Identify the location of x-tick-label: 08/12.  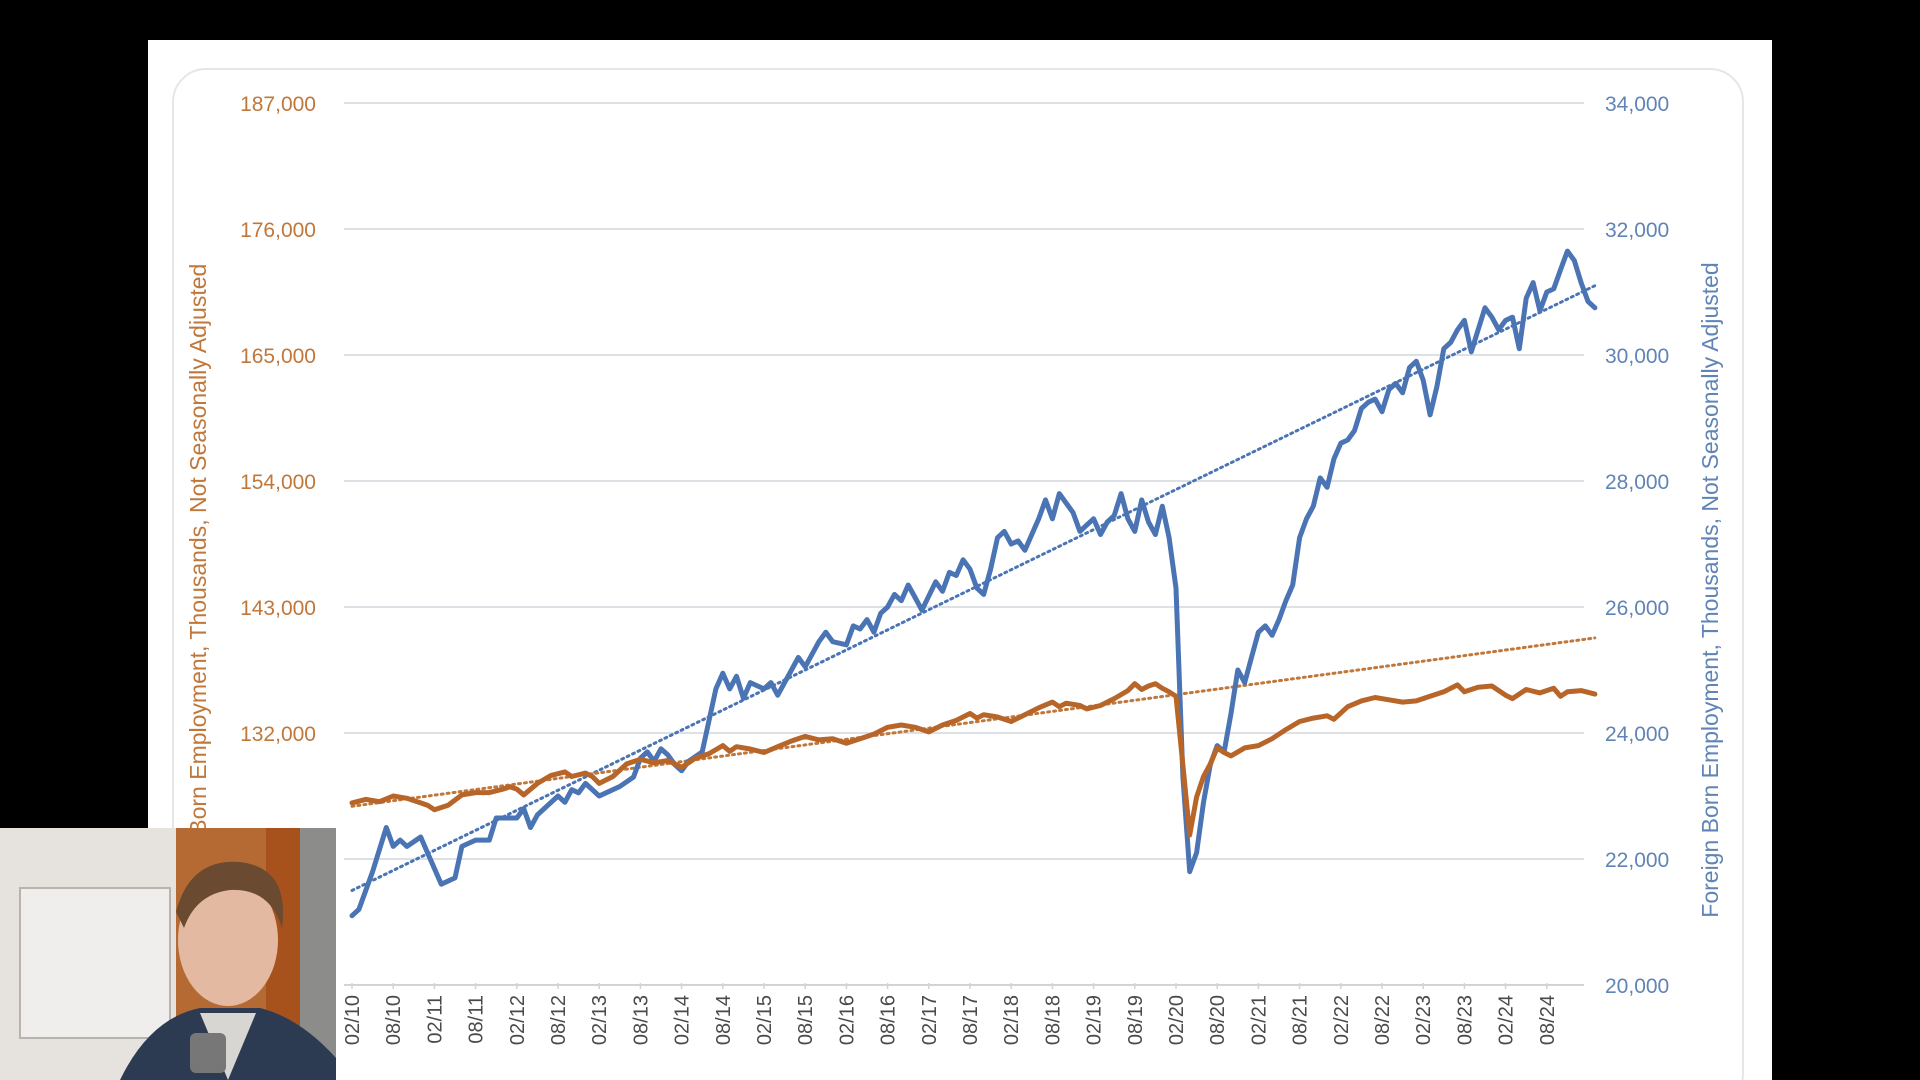
(559, 1020).